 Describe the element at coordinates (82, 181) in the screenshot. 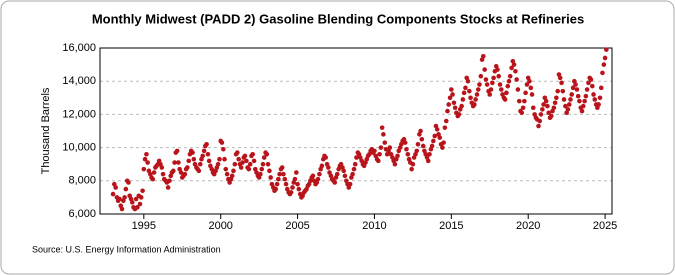

I see `y-tick-label: 8,000` at that location.